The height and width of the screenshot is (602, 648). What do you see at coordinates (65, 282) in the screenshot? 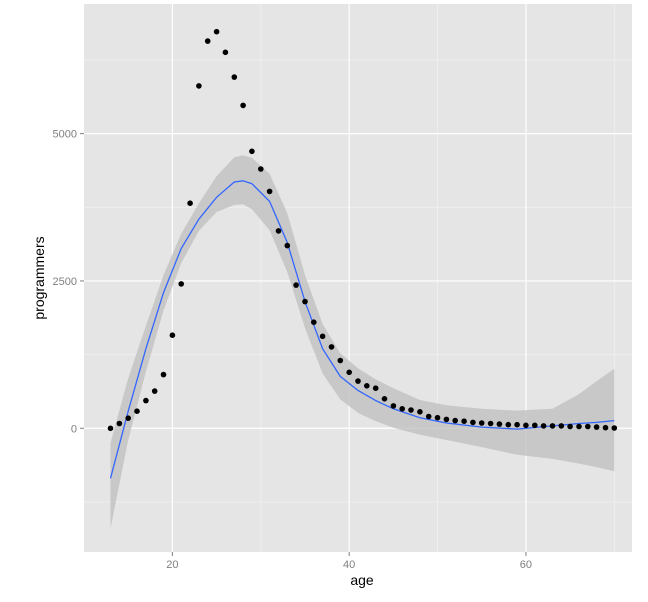
I see `y-tick-label: 2500` at bounding box center [65, 282].